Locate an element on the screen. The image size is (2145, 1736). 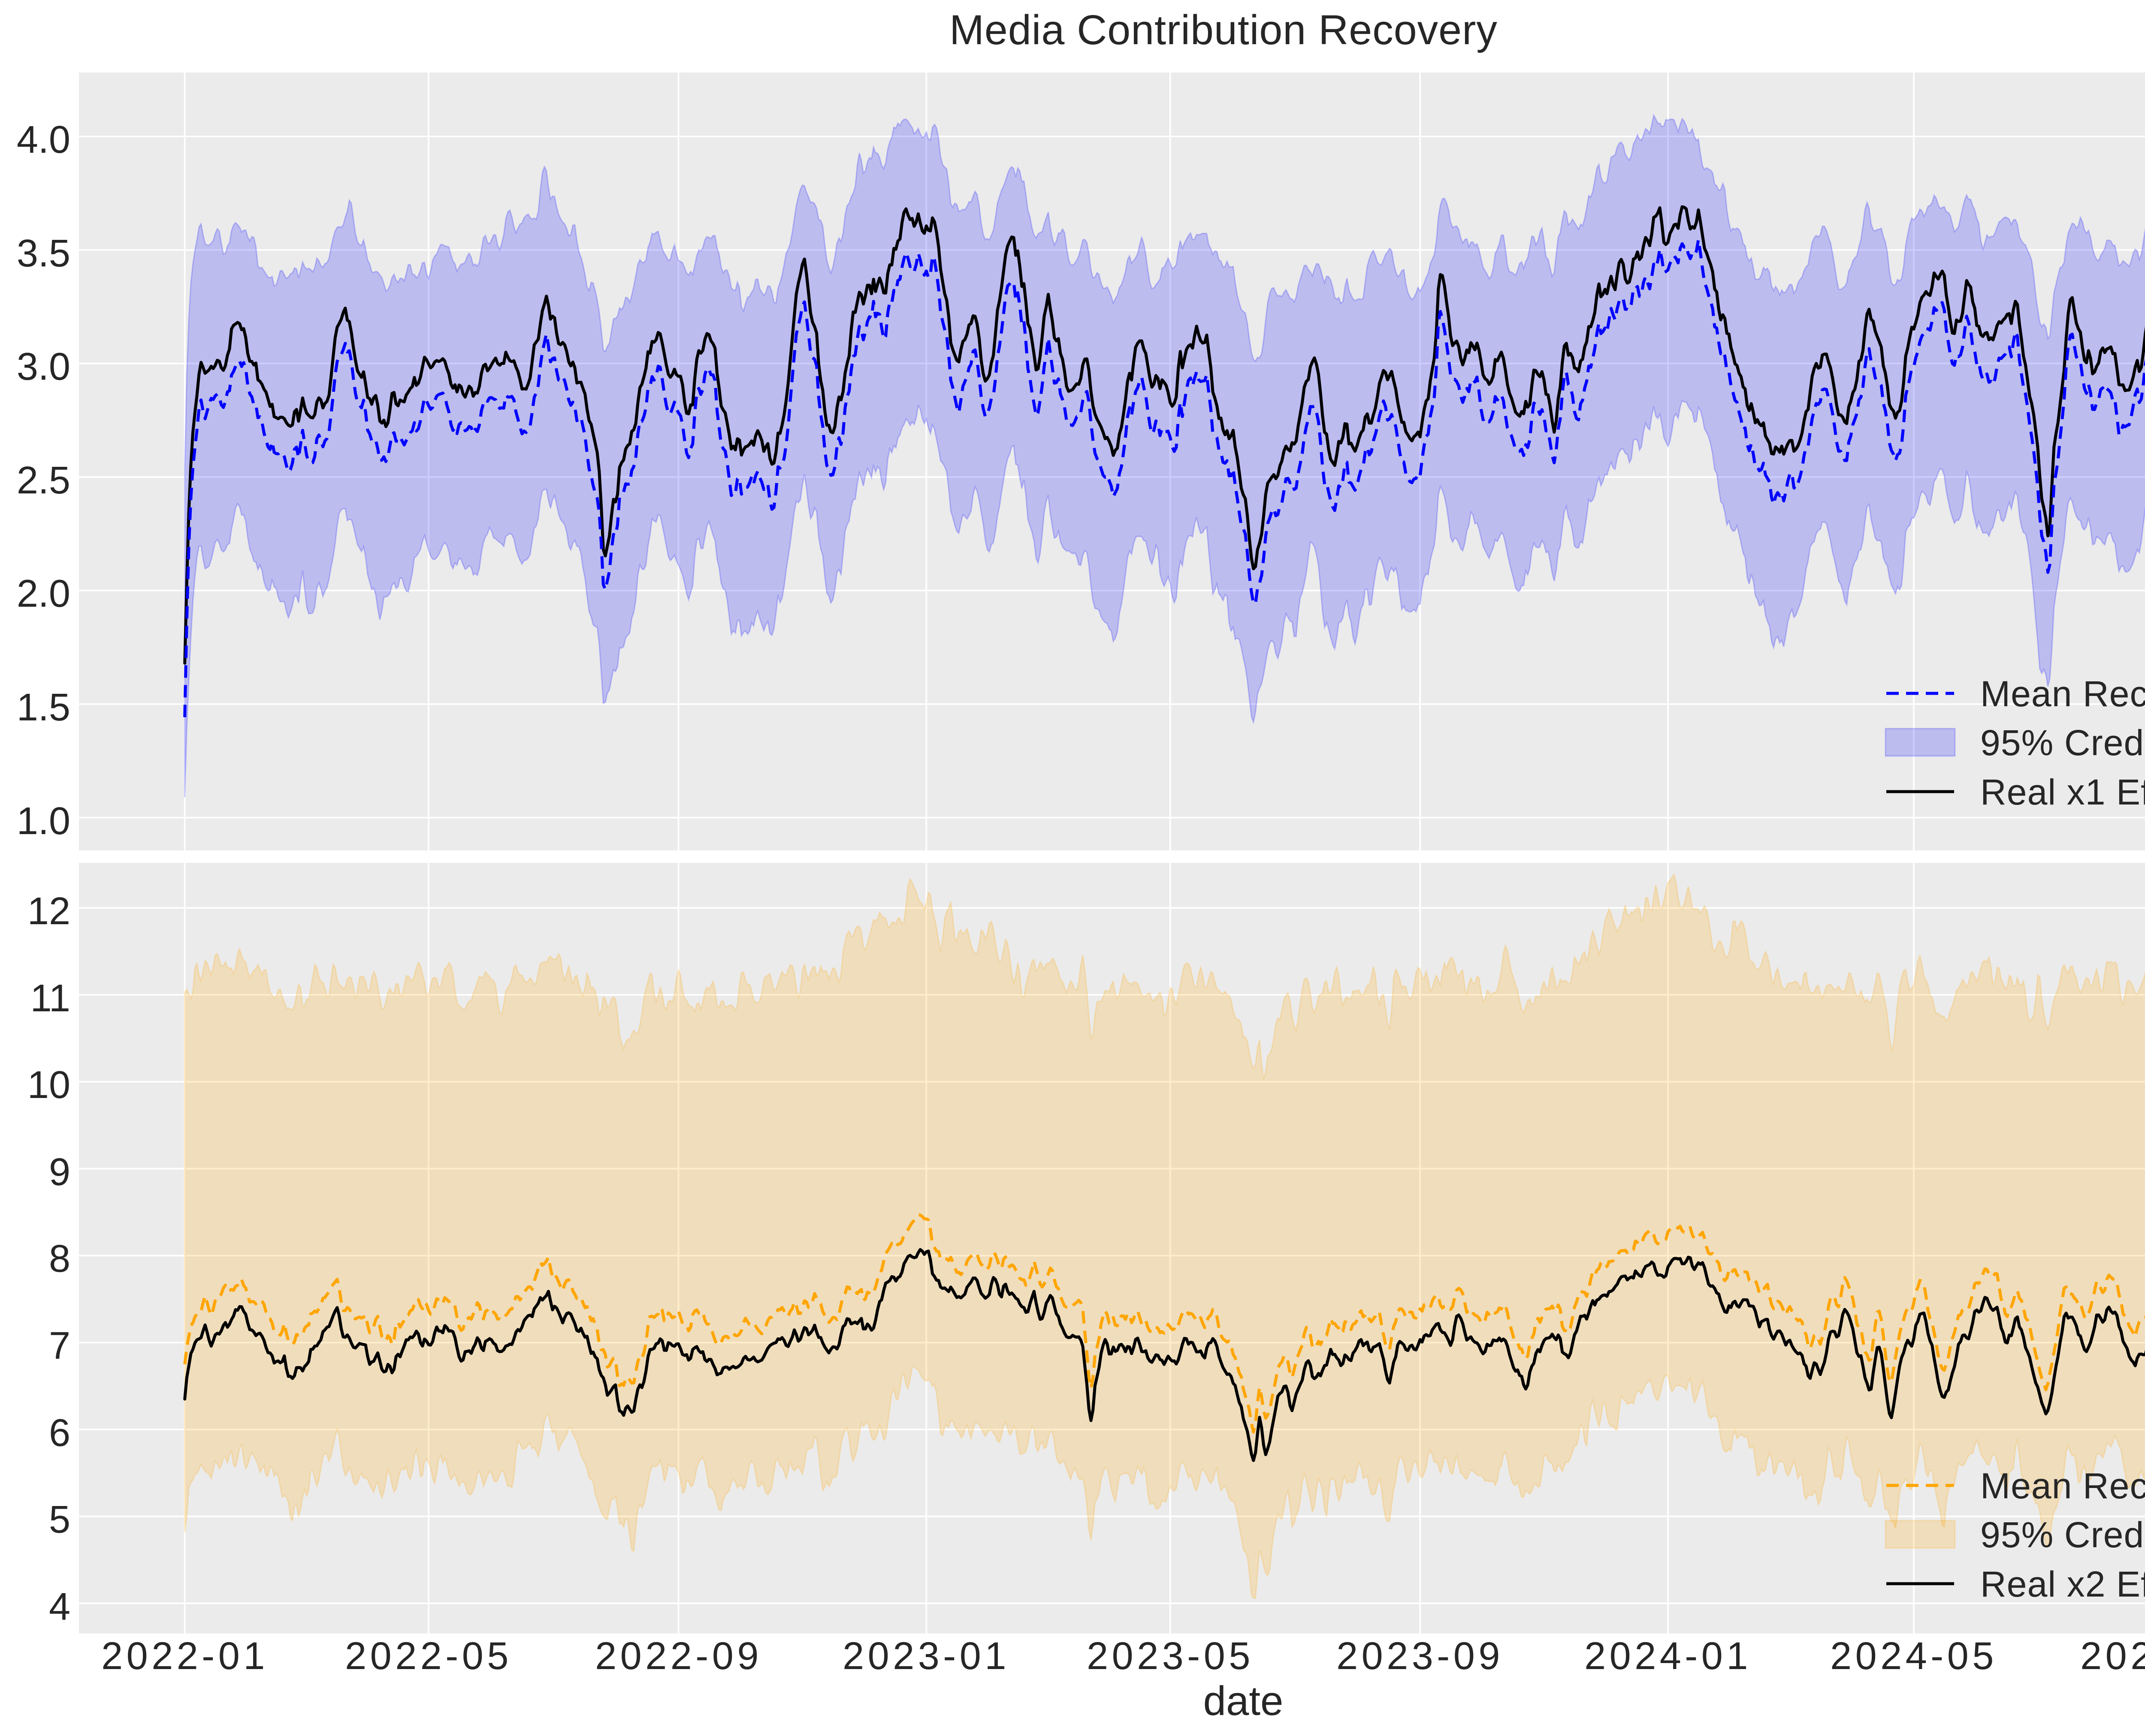
svg-text: Mean Recover x2 Effect is located at coordinates (2062, 1486).